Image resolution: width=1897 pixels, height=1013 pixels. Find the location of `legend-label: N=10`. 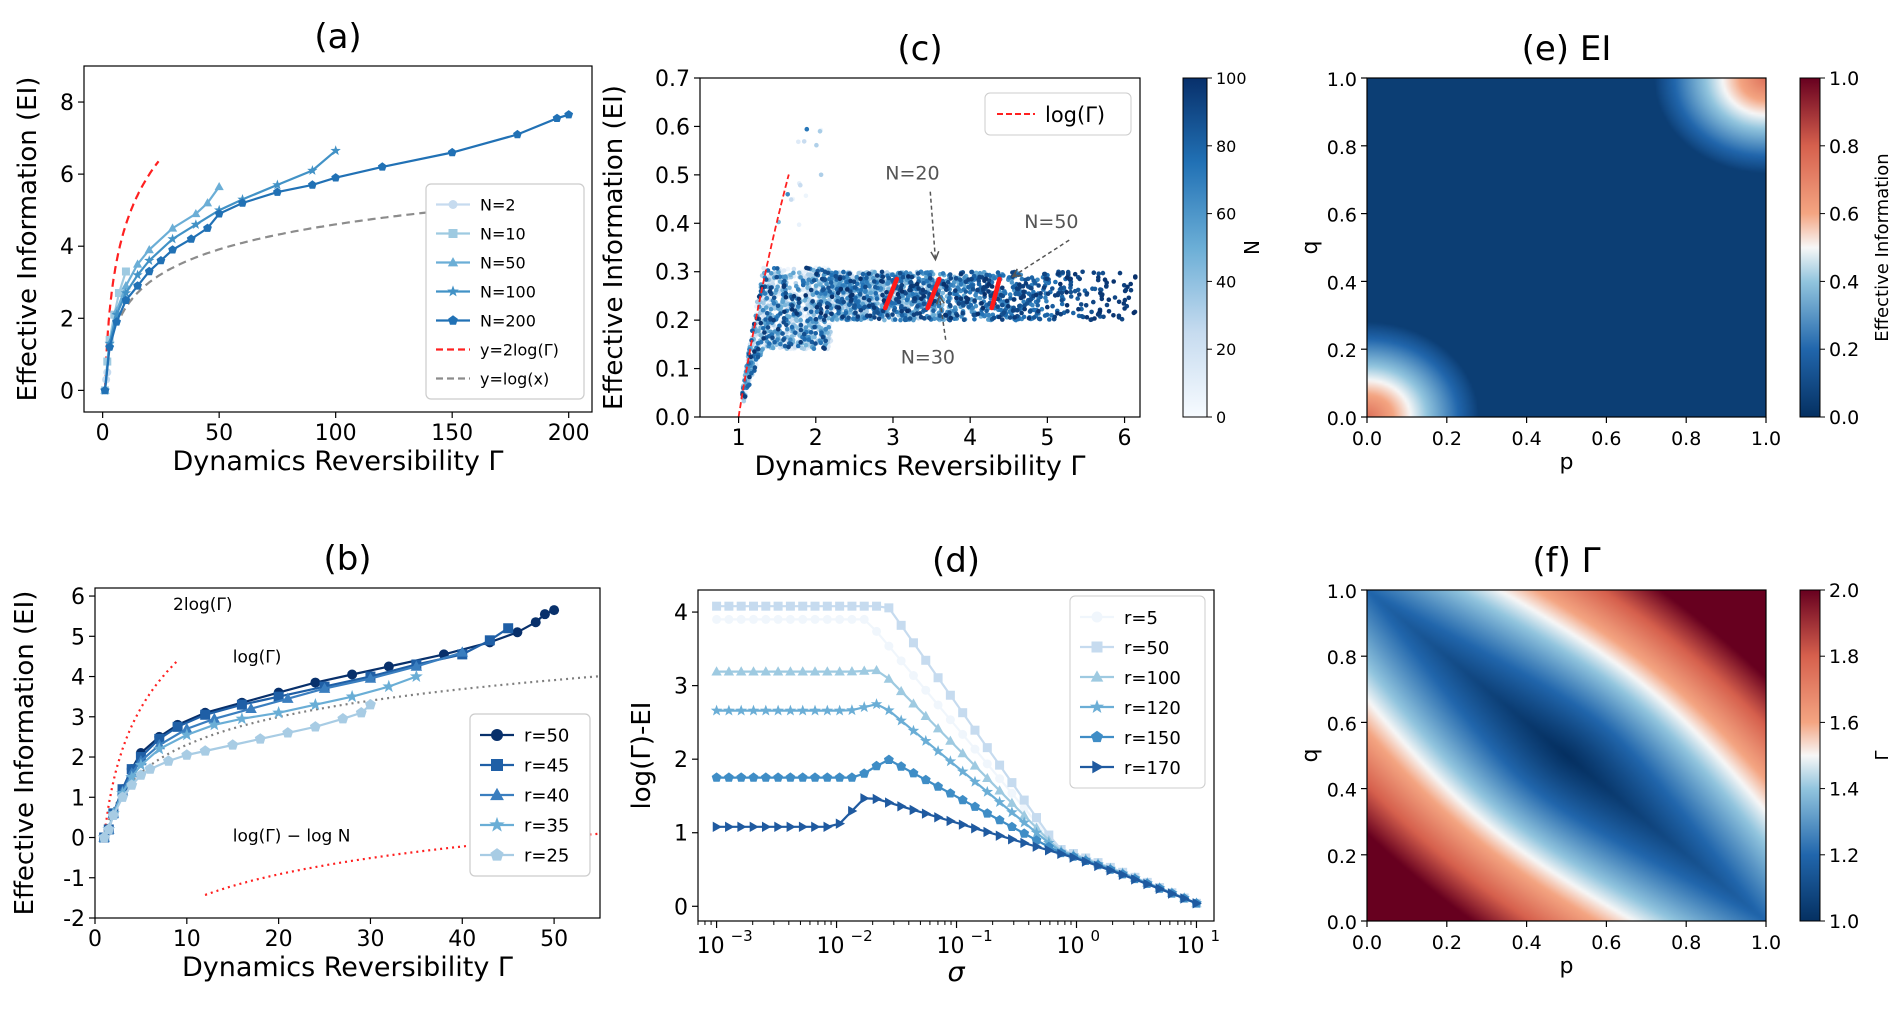

legend-label: N=10 is located at coordinates (503, 233).